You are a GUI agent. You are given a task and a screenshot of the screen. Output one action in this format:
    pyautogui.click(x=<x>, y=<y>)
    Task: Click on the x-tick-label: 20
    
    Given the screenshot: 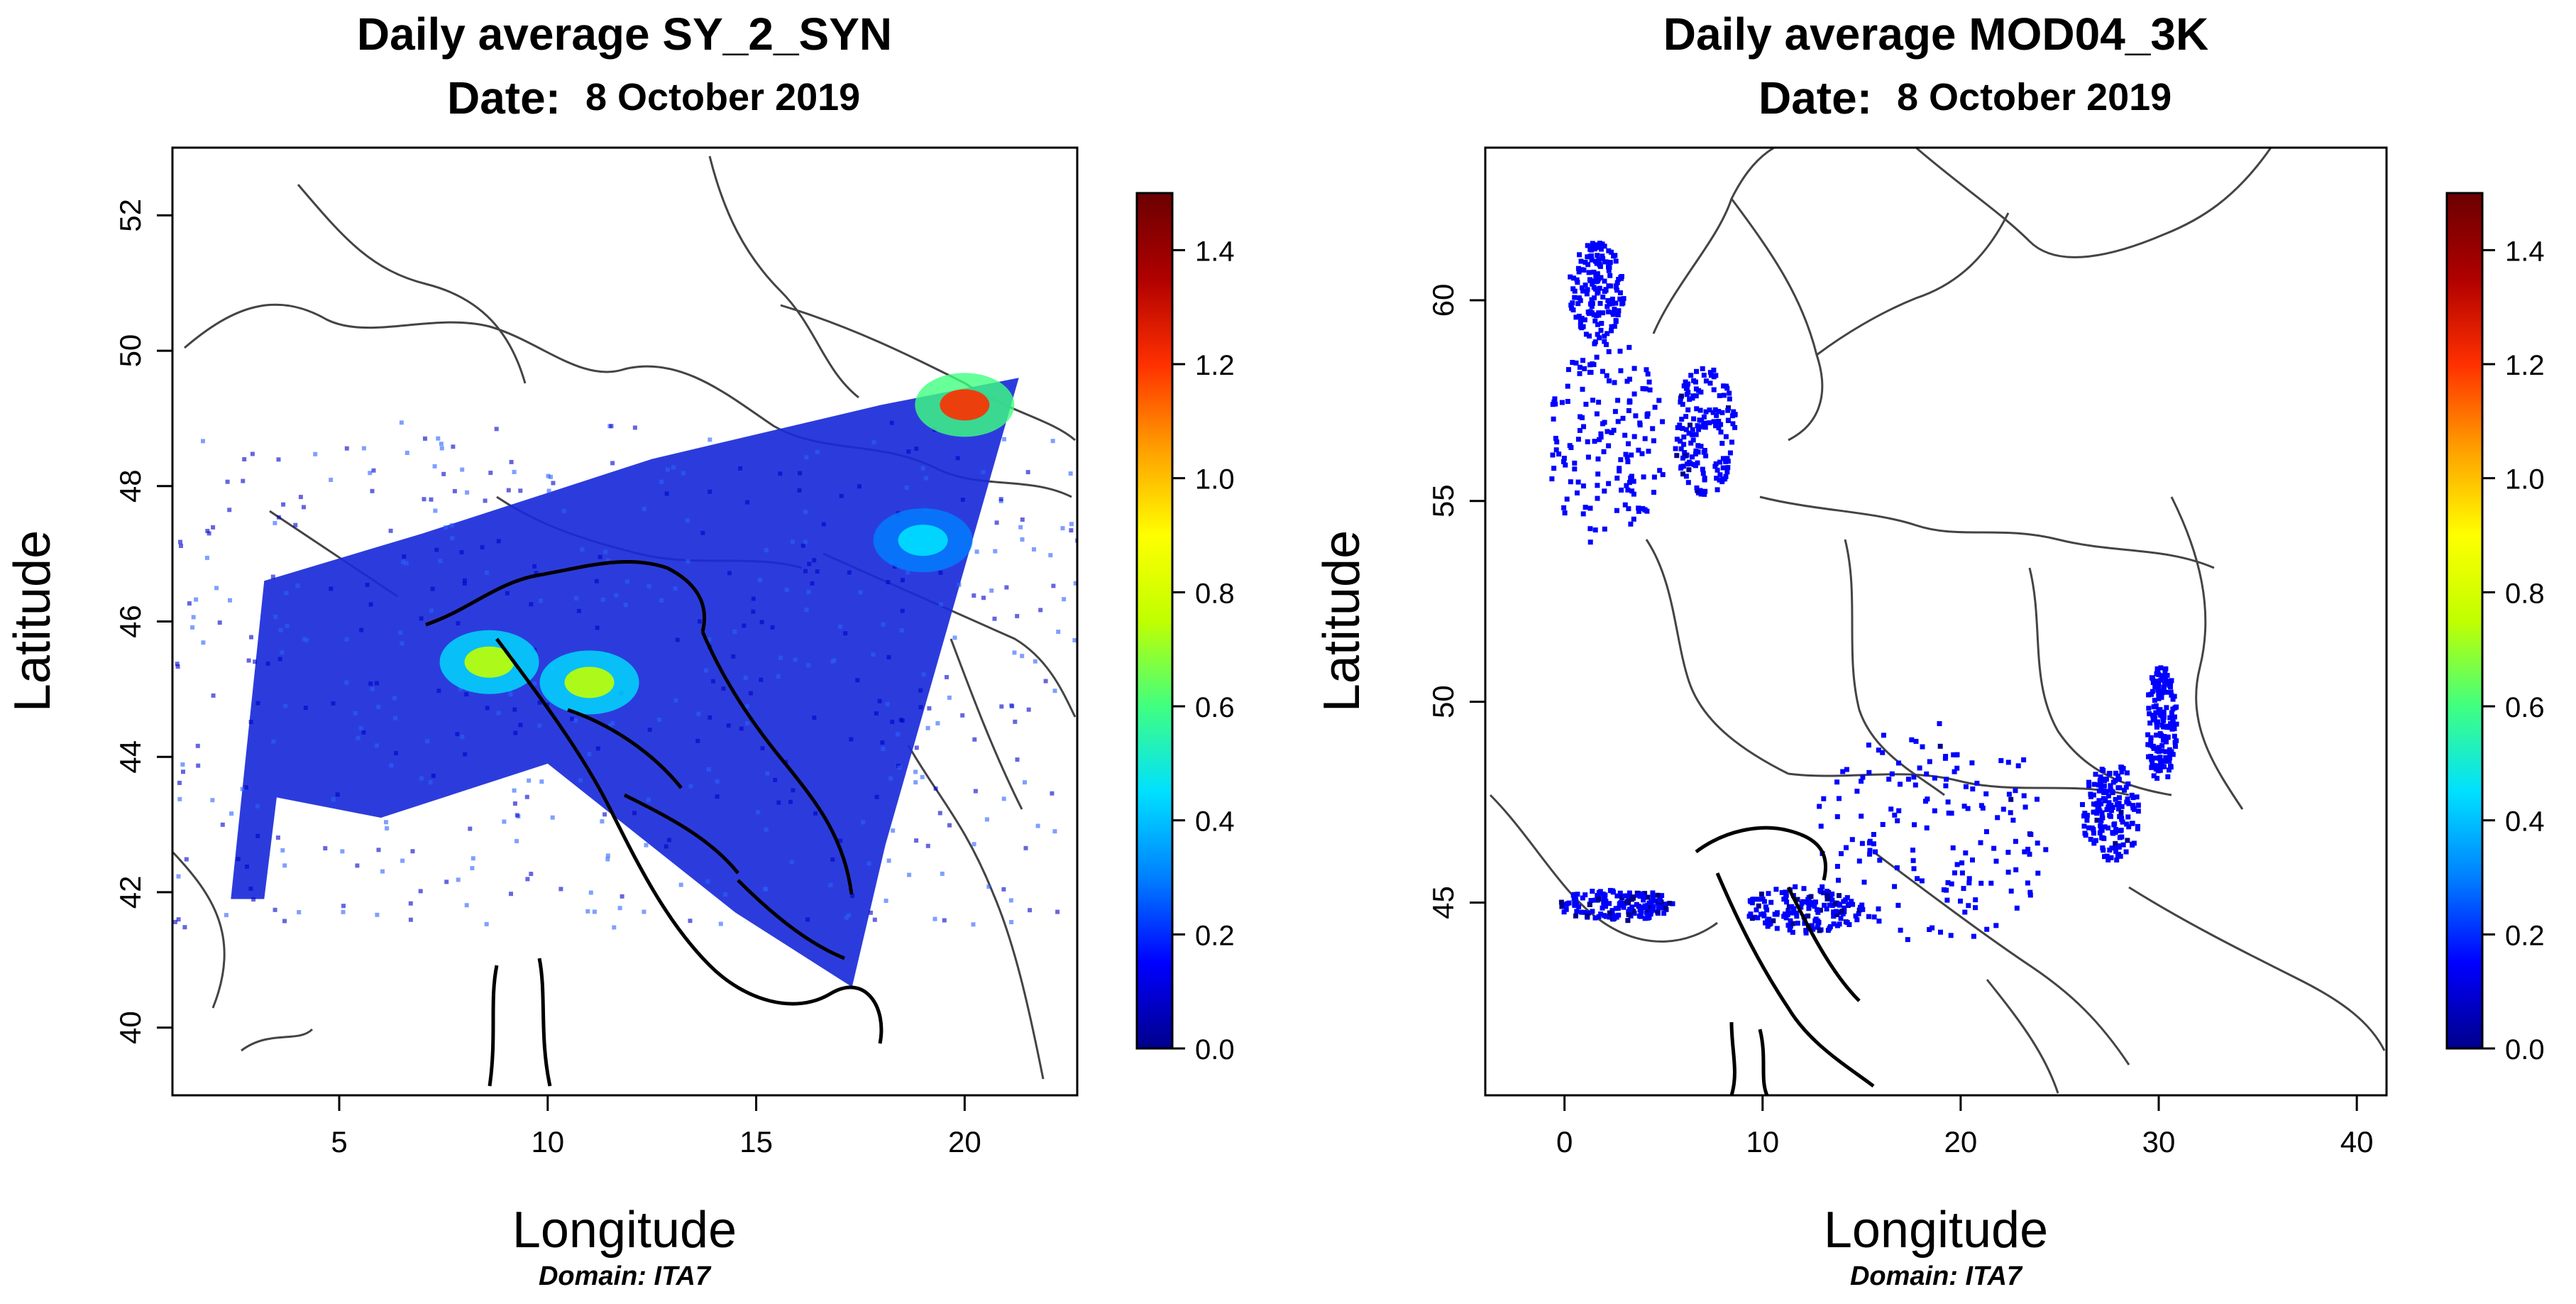 What is the action you would take?
    pyautogui.click(x=964, y=1141)
    